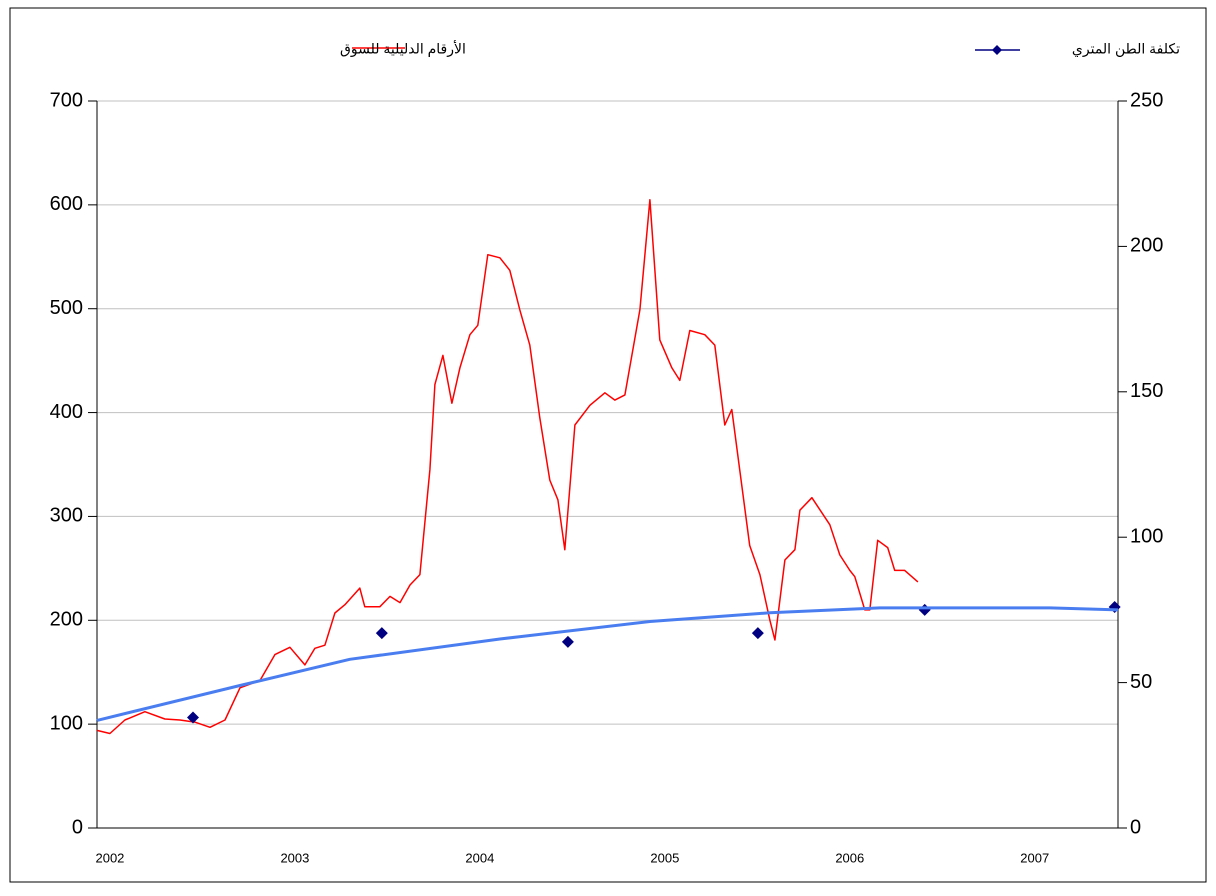 This screenshot has height=896, width=1216. I want to click on x-tick-label: 2005, so click(664, 857).